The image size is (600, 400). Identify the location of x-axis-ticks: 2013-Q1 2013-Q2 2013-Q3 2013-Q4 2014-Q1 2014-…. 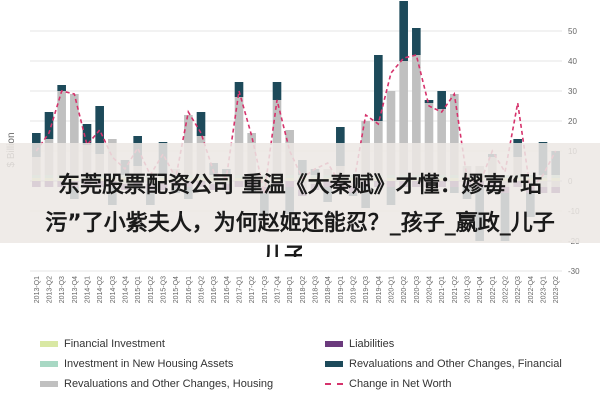
(297, 289).